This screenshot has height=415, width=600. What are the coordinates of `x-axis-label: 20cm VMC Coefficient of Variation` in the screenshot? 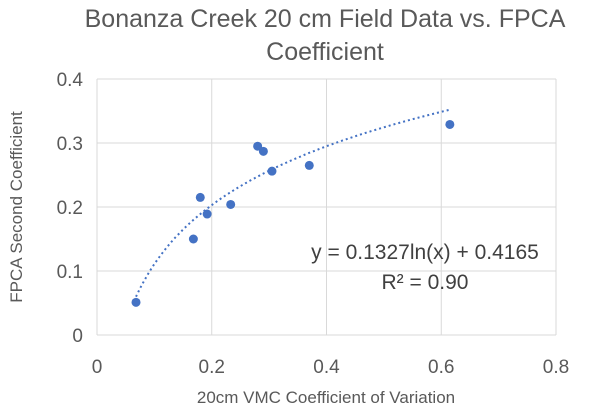 It's located at (326, 397).